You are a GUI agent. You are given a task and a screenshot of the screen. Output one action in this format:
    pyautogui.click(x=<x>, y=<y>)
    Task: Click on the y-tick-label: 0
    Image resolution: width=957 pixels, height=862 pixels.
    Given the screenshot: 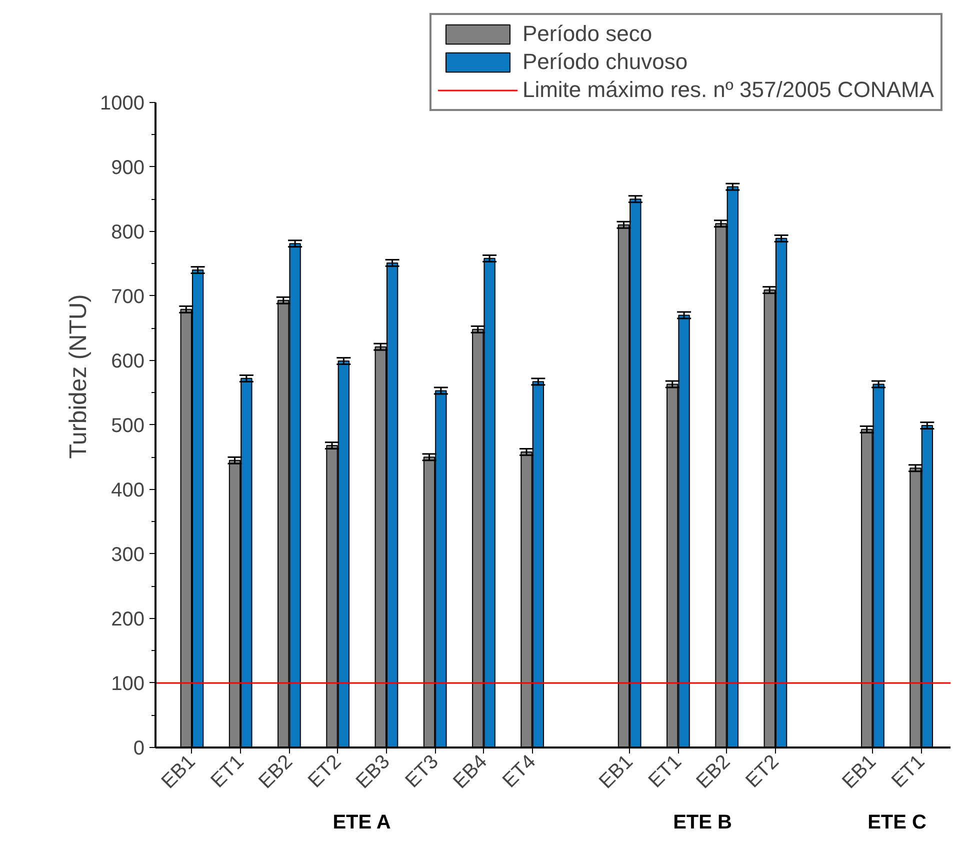 What is the action you would take?
    pyautogui.click(x=138, y=749)
    